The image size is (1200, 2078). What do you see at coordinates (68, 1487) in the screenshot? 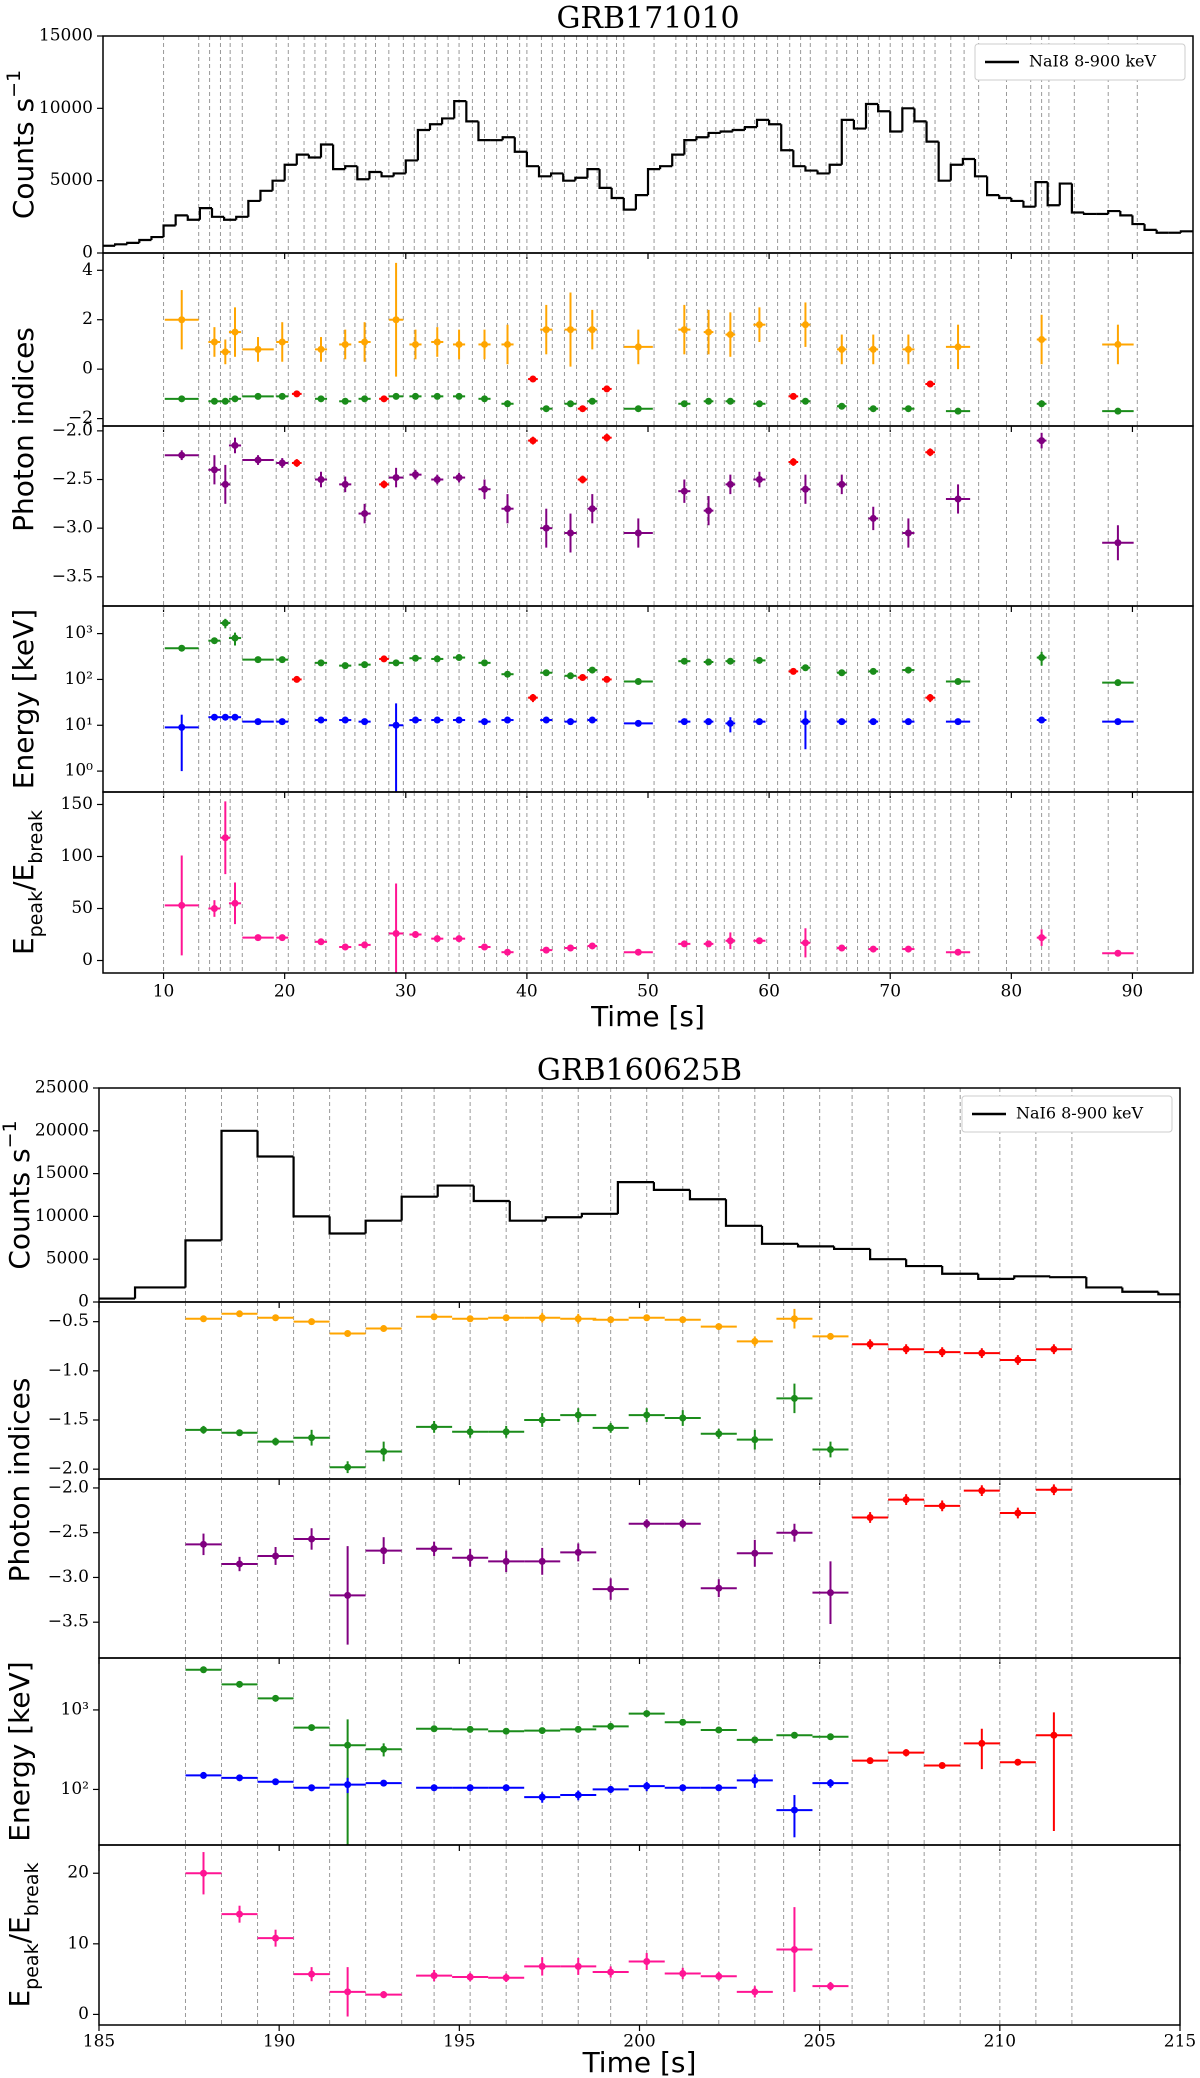
I see `y-tick-label: −2.0` at bounding box center [68, 1487].